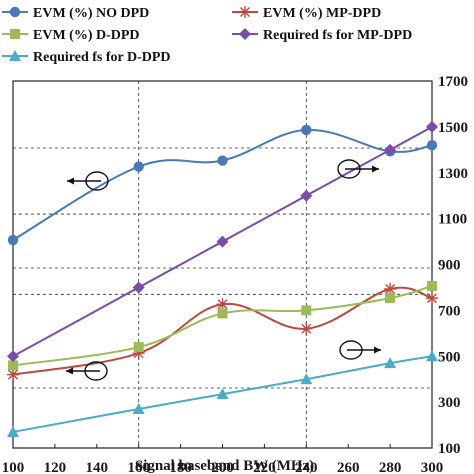 Image resolution: width=474 pixels, height=474 pixels. I want to click on x-tick-label: 300, so click(432, 467).